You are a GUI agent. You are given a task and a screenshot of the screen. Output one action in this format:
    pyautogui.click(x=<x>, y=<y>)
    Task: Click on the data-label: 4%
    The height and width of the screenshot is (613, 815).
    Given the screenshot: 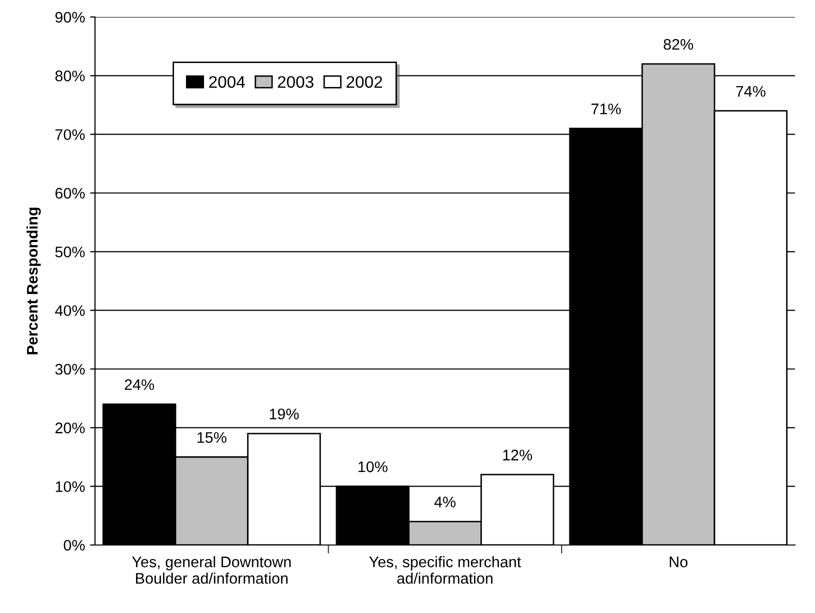 What is the action you would take?
    pyautogui.click(x=445, y=502)
    